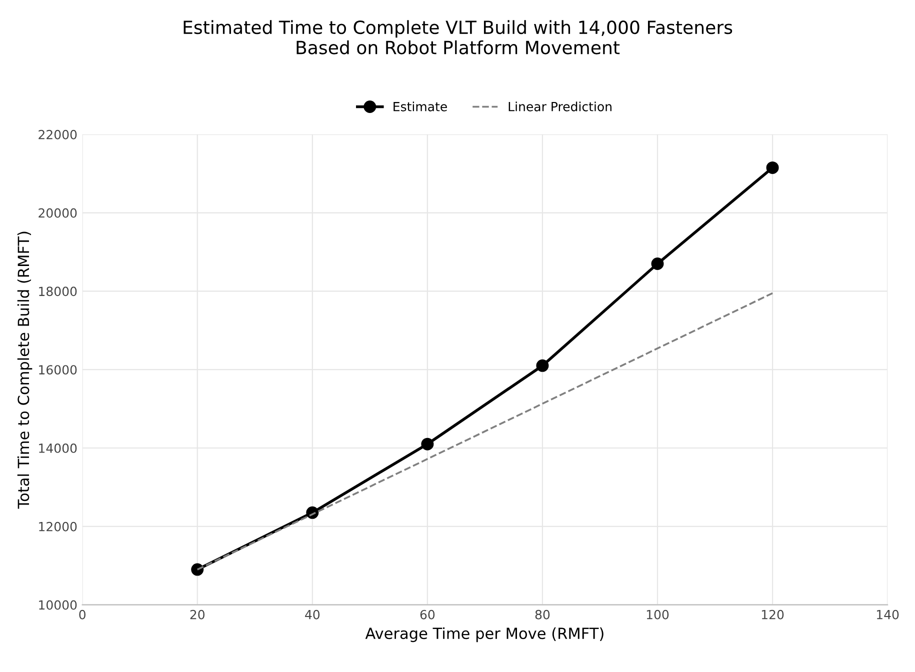 The image size is (915, 672). I want to click on y-tick-label: 14000, so click(58, 448).